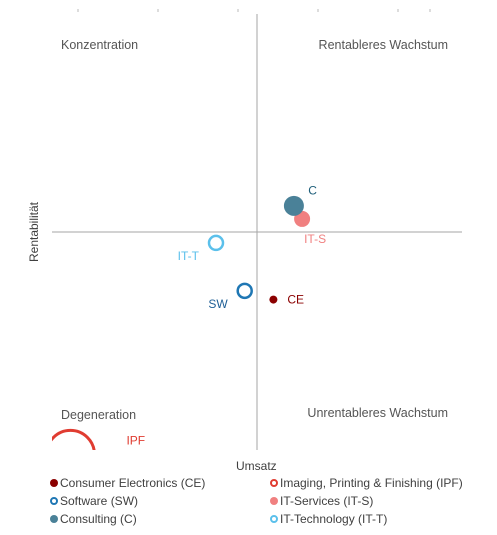 Image resolution: width=497 pixels, height=535 pixels. I want to click on legend-item: Software (SW), so click(94, 501).